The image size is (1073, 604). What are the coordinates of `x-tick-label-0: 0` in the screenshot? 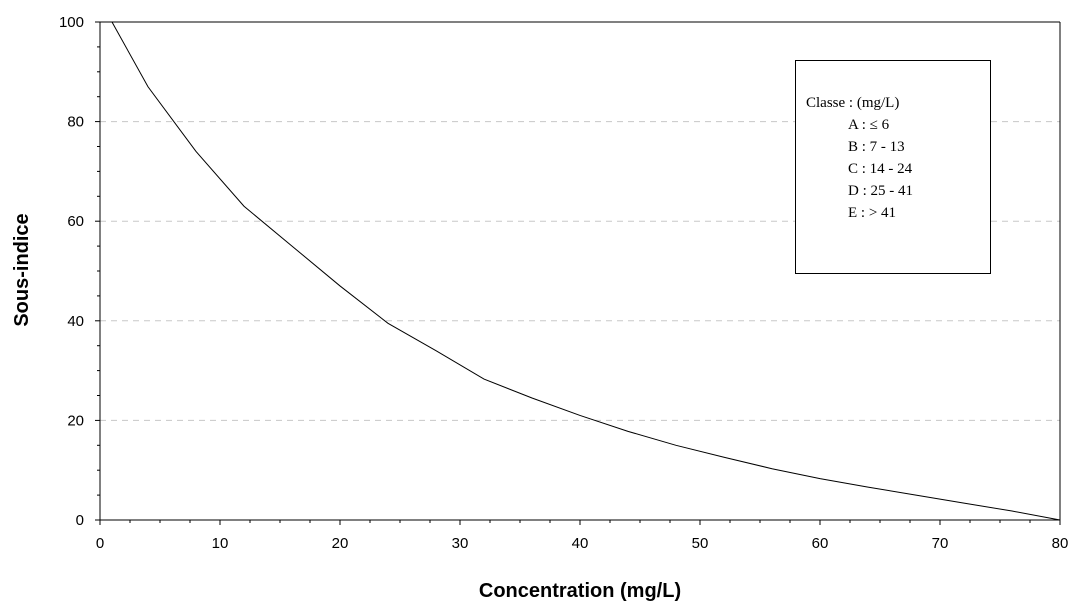 It's located at (100, 543).